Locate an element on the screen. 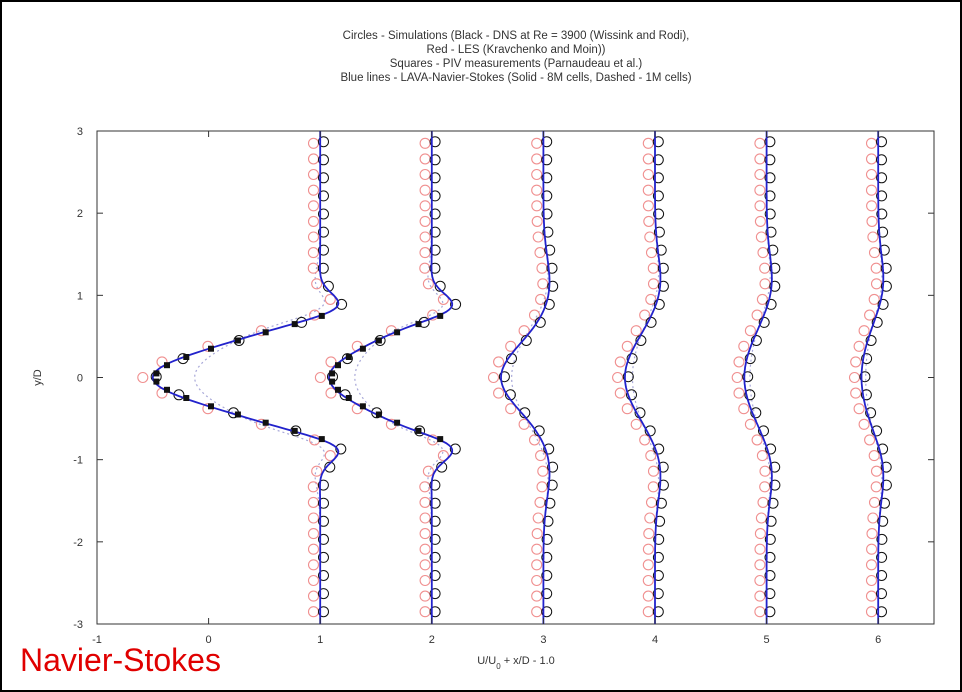 The image size is (962, 692). x-tick-label: 4 is located at coordinates (655, 640).